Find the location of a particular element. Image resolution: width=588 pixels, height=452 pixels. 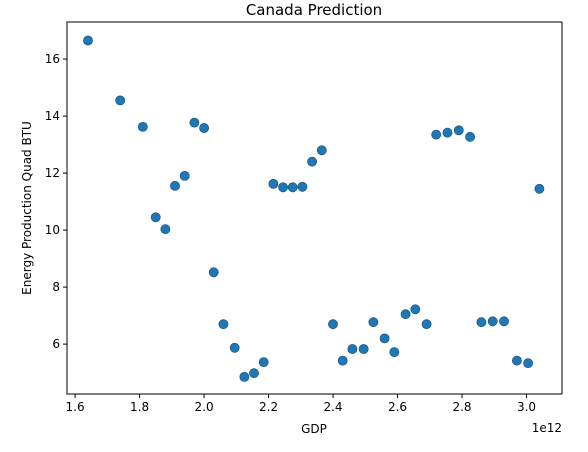

x-tick-label: 1.8 is located at coordinates (139, 407).